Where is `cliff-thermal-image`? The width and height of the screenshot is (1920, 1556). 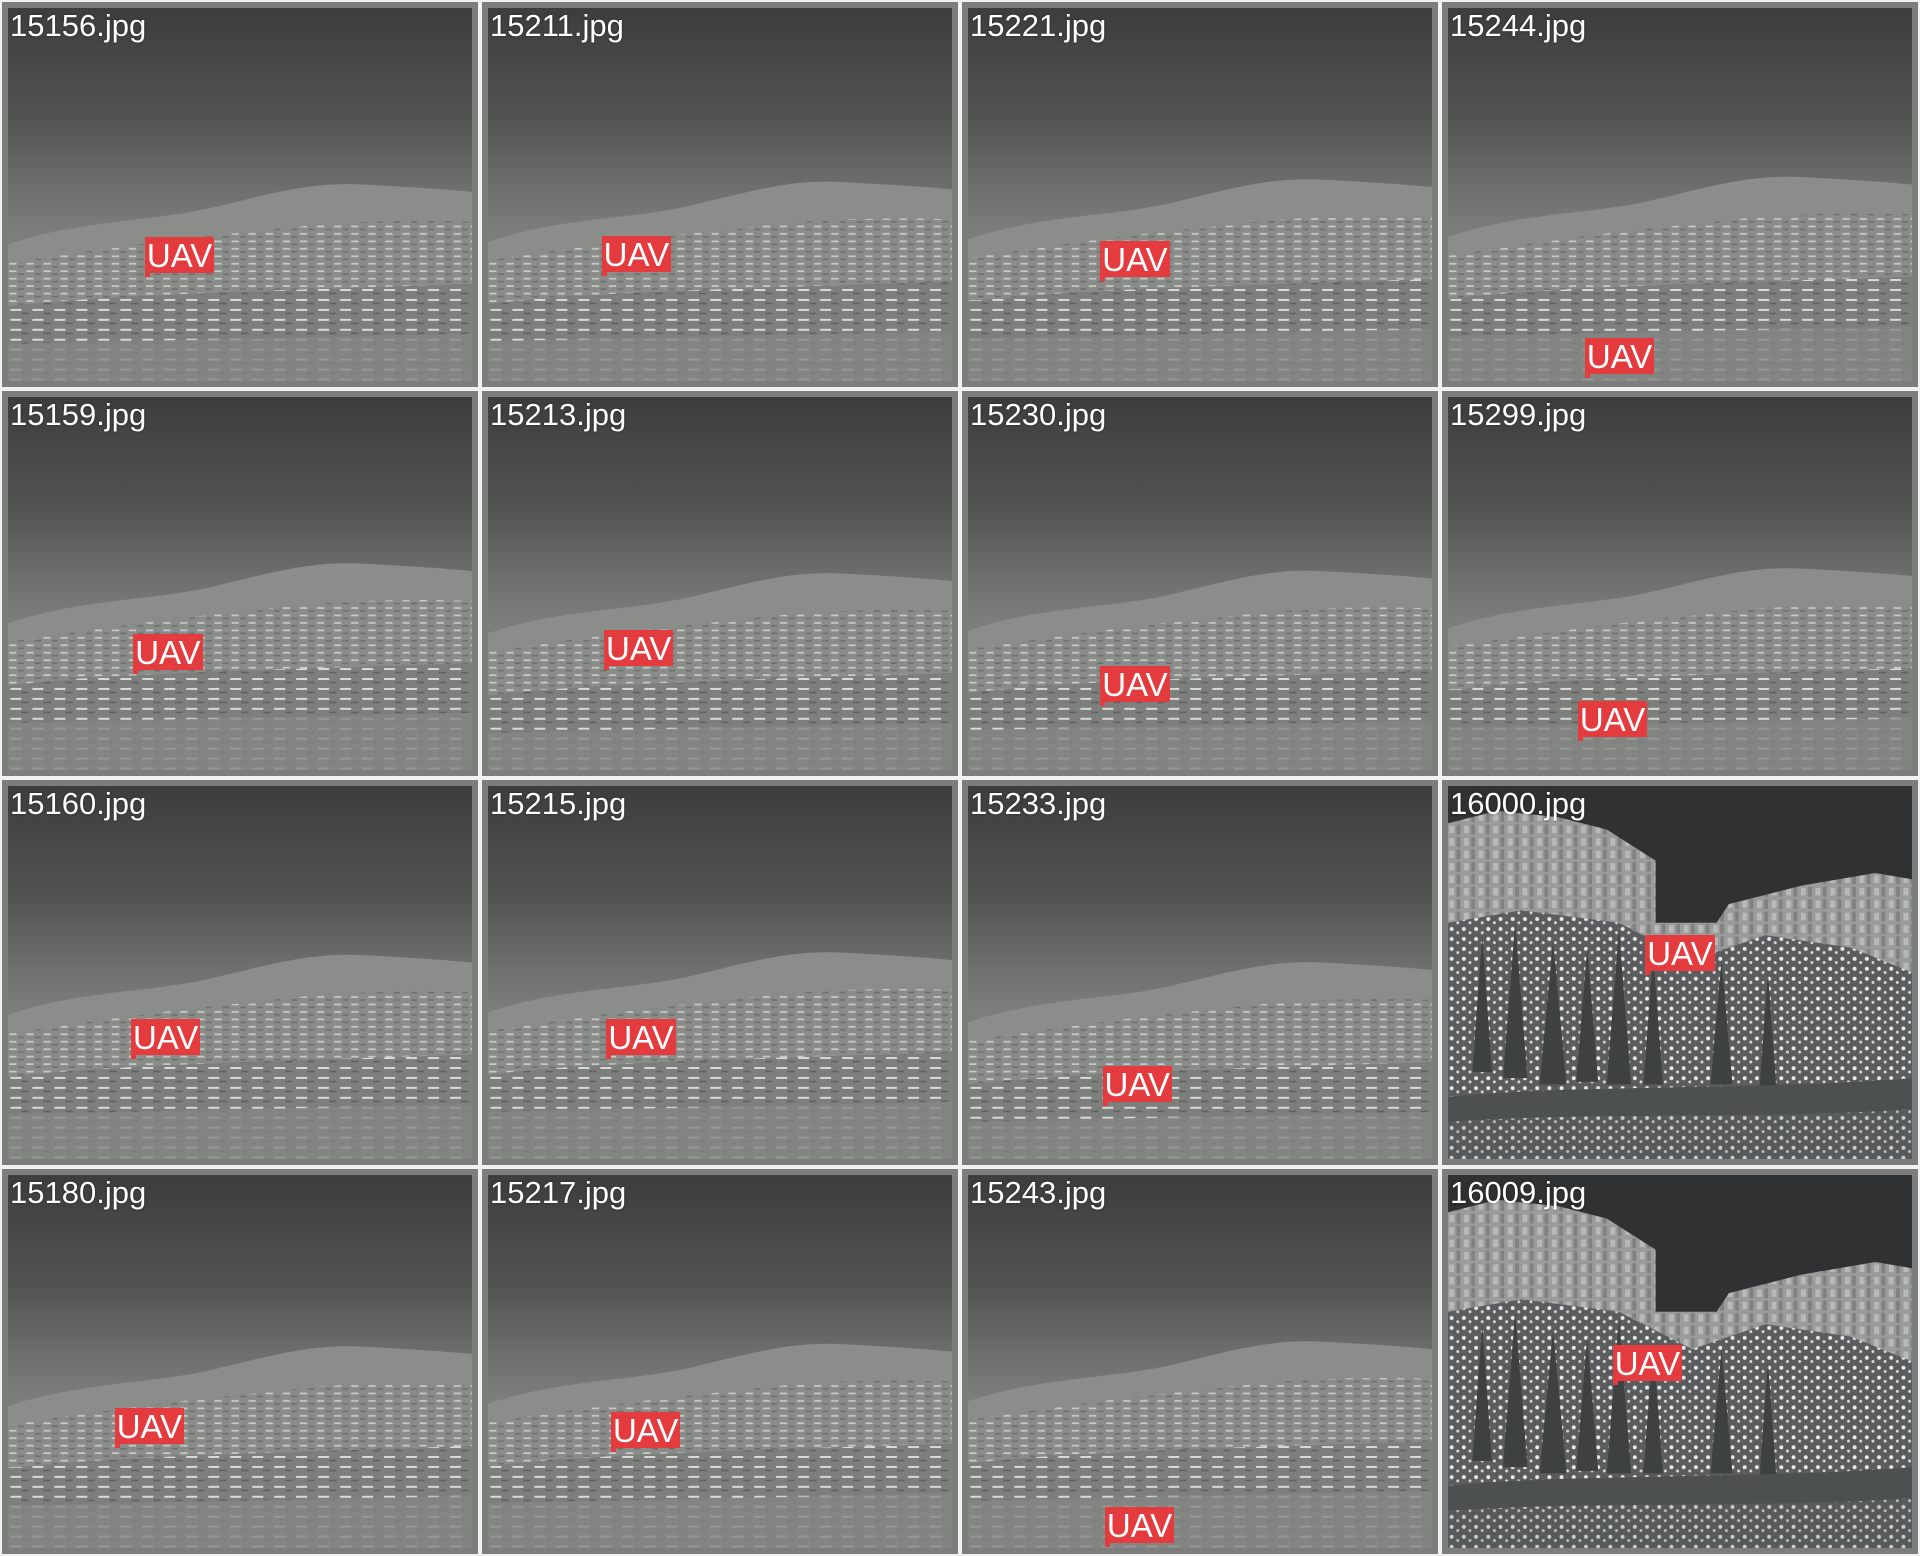 cliff-thermal-image is located at coordinates (1680, 972).